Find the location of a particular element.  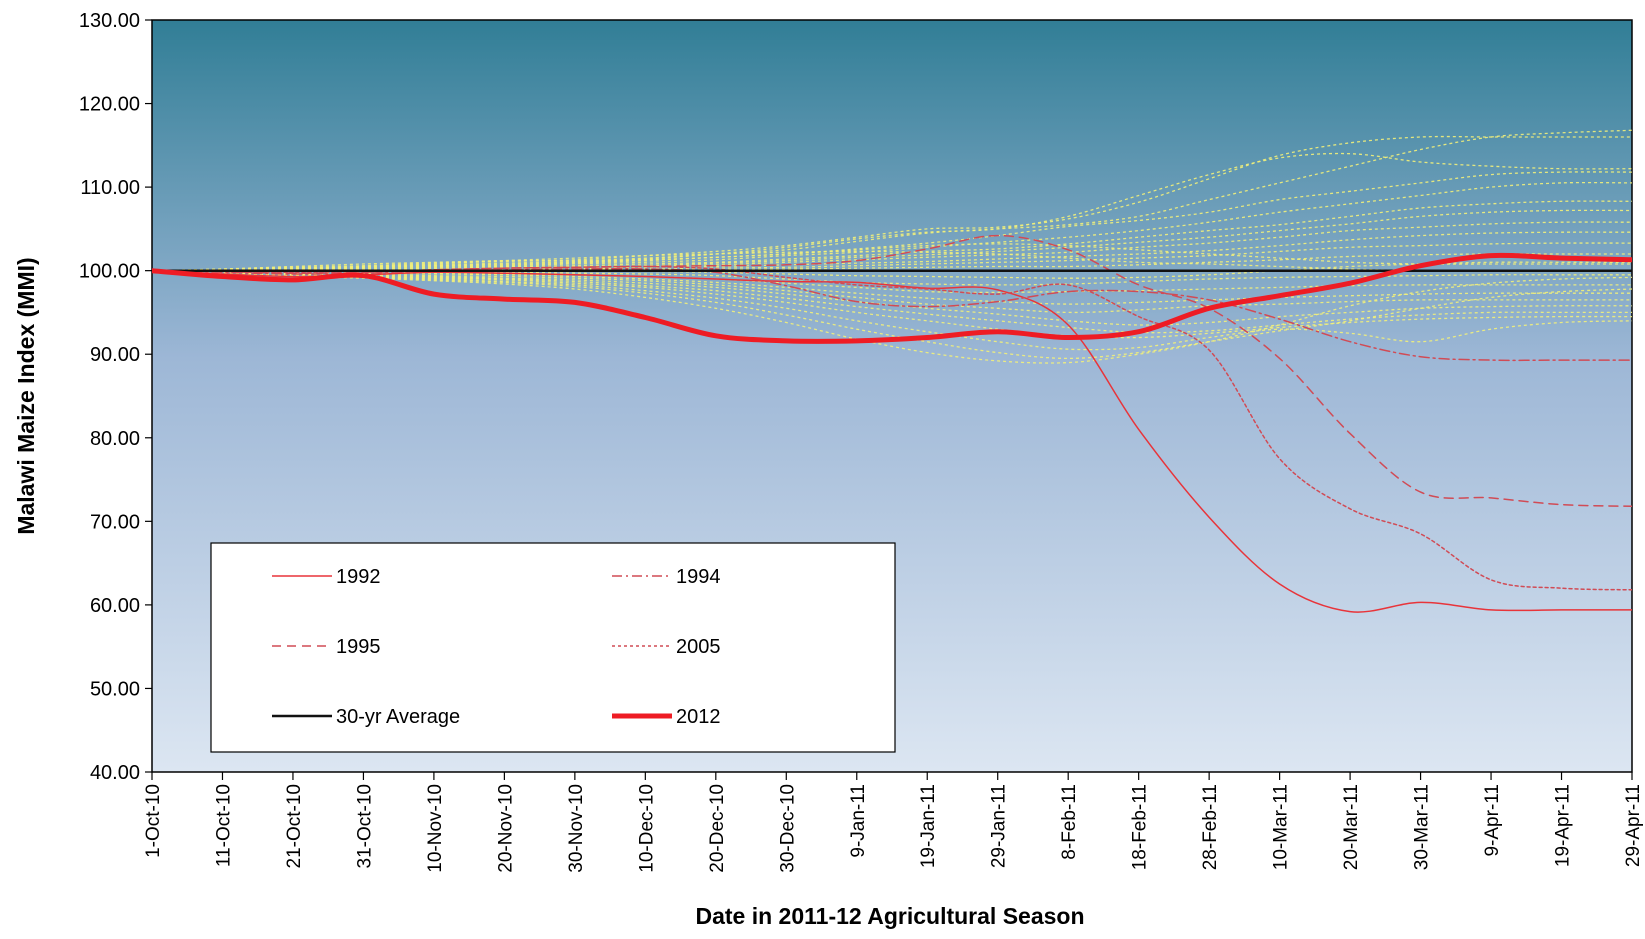

x-tick-label: 20-Dec-10 is located at coordinates (717, 828).